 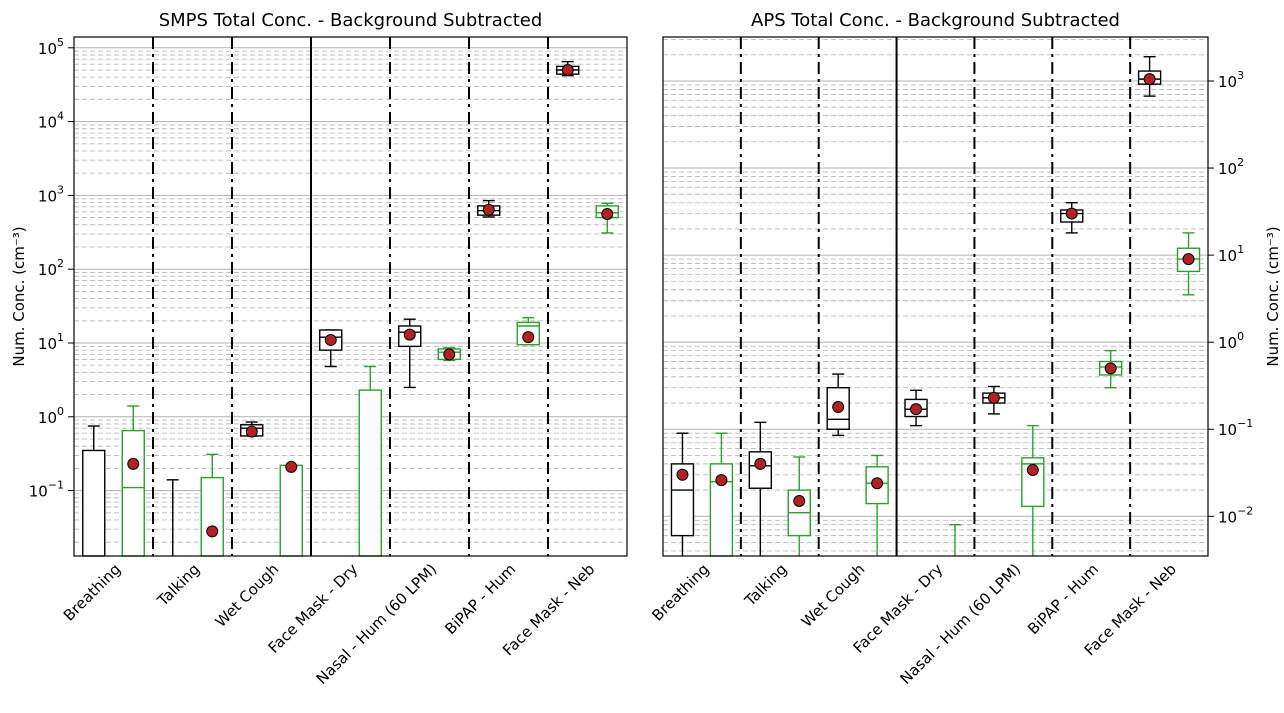 I want to click on y-tick-label: 10⁻², so click(x=1235, y=515).